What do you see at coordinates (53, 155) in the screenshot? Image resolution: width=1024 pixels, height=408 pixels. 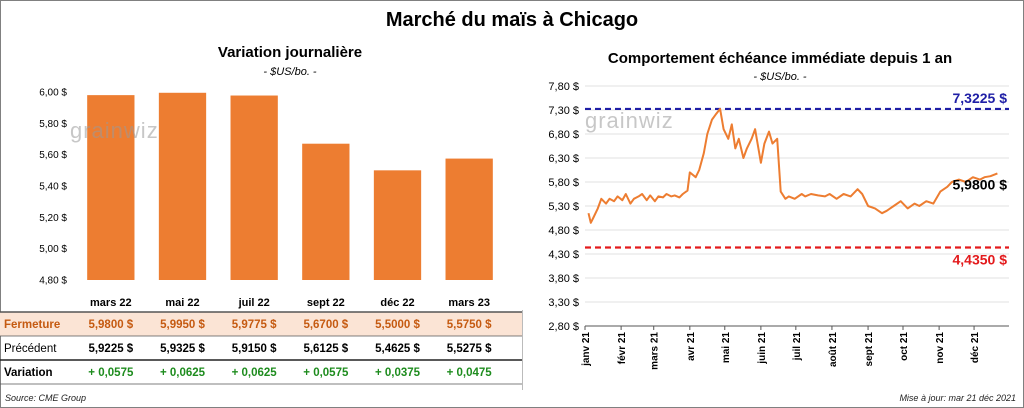 I see `y-tick-label: 5,60 $` at bounding box center [53, 155].